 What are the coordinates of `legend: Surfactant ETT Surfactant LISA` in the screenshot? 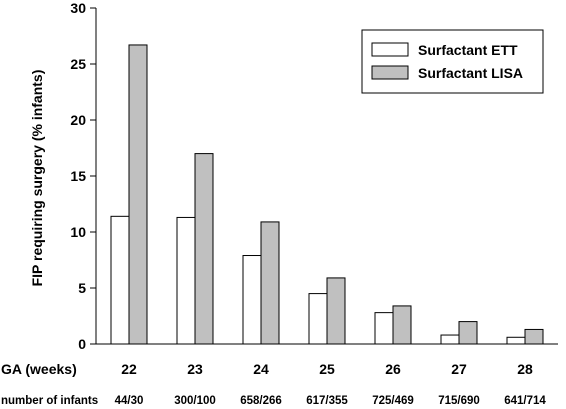 It's located at (452, 61).